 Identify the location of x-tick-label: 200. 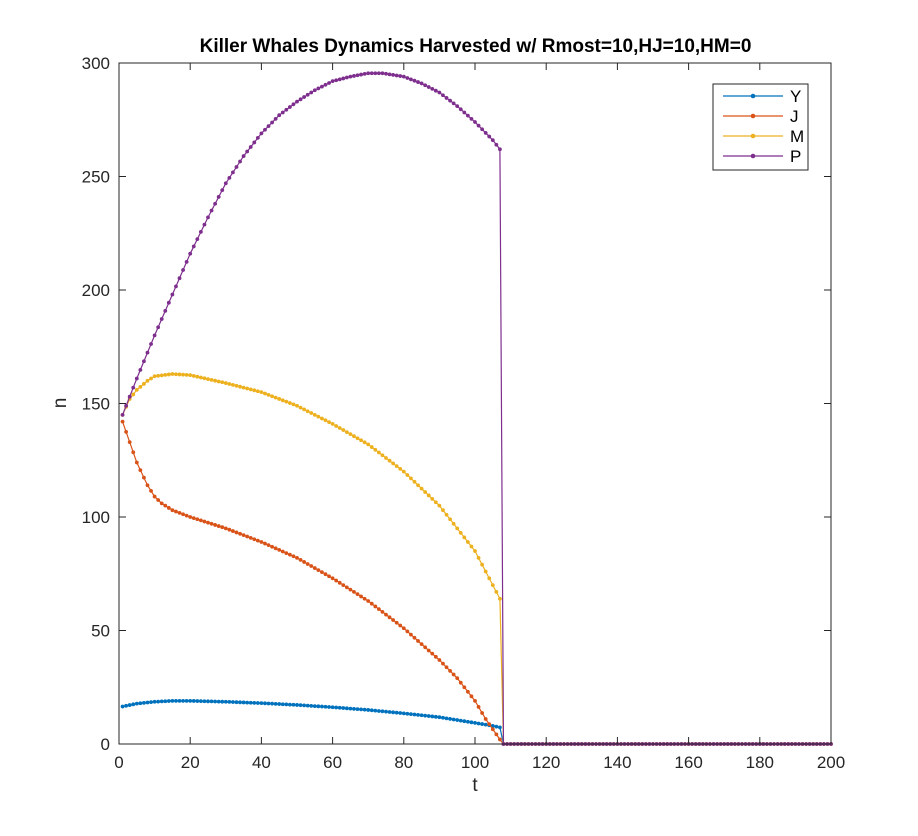
(831, 762).